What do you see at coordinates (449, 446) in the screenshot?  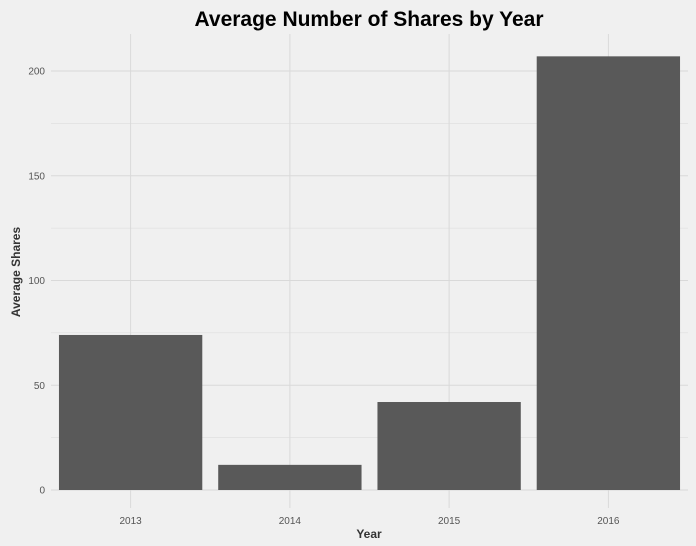 I see `bar-2015` at bounding box center [449, 446].